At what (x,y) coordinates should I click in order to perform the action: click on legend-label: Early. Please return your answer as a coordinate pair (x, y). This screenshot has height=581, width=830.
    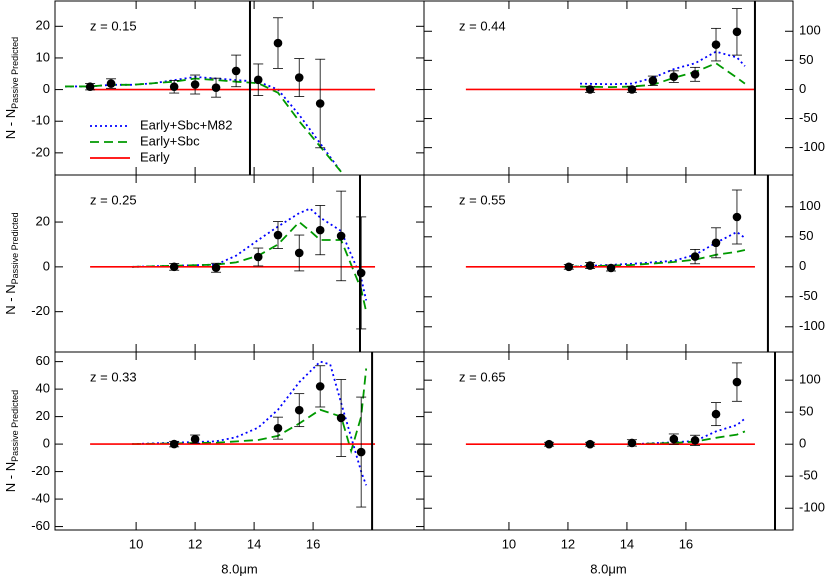
    Looking at the image, I should click on (155, 156).